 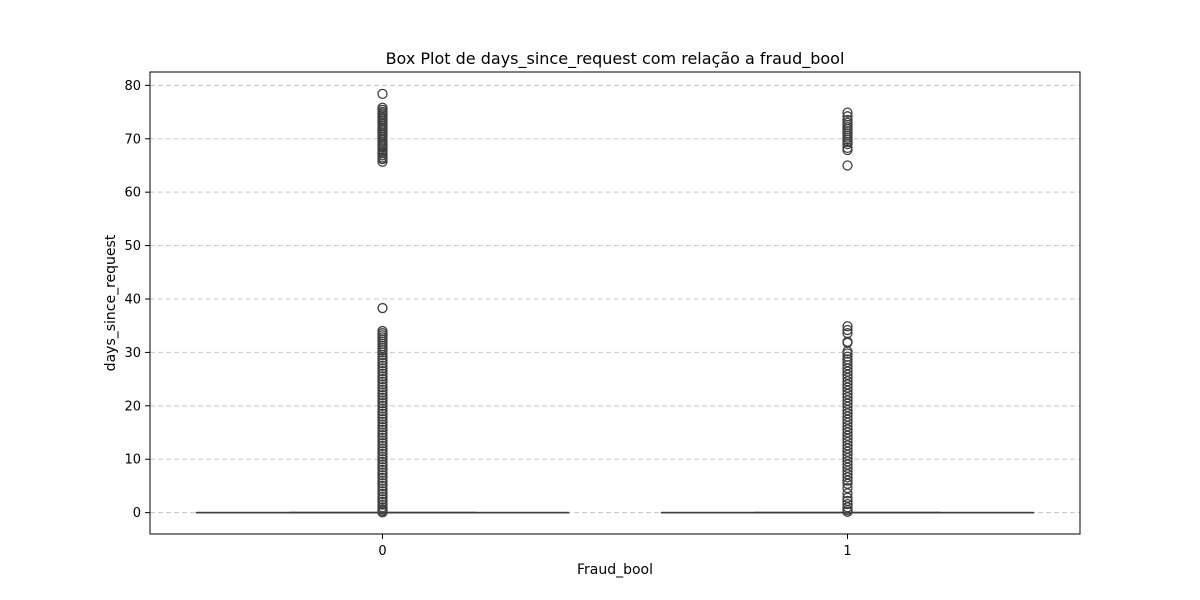 I want to click on x-tick-label-1: 1, so click(x=847, y=551).